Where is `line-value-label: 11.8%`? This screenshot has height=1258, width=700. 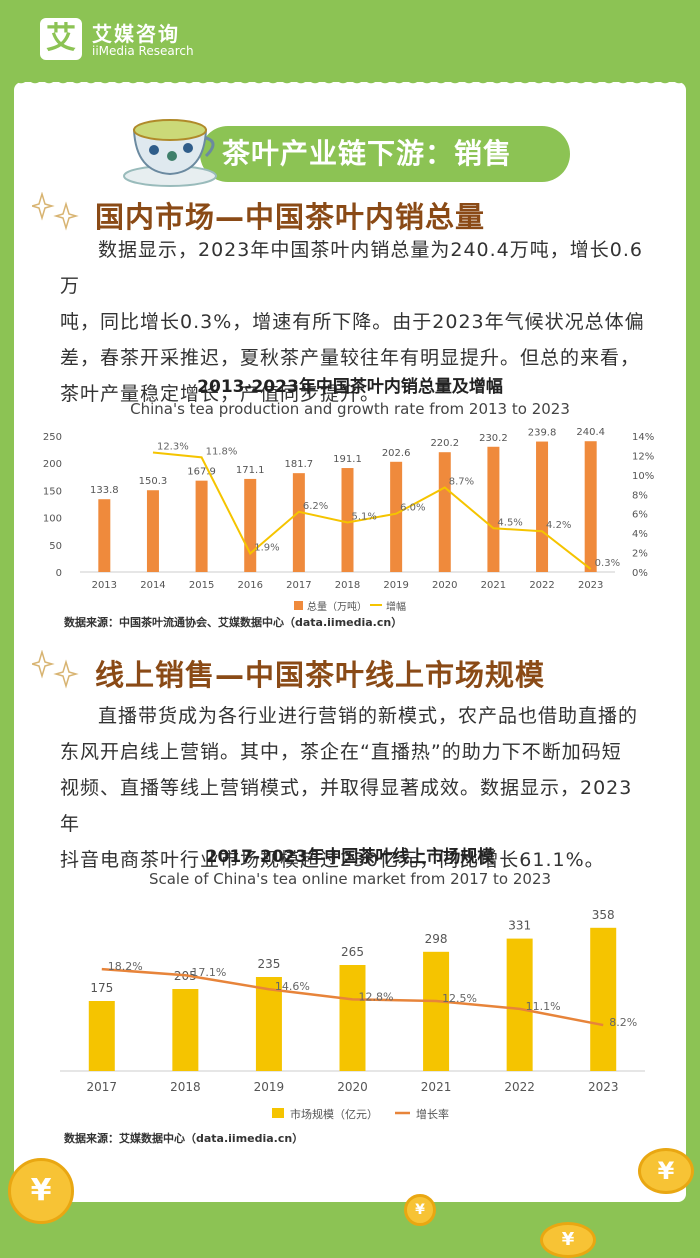
line-value-label: 11.8% is located at coordinates (222, 451).